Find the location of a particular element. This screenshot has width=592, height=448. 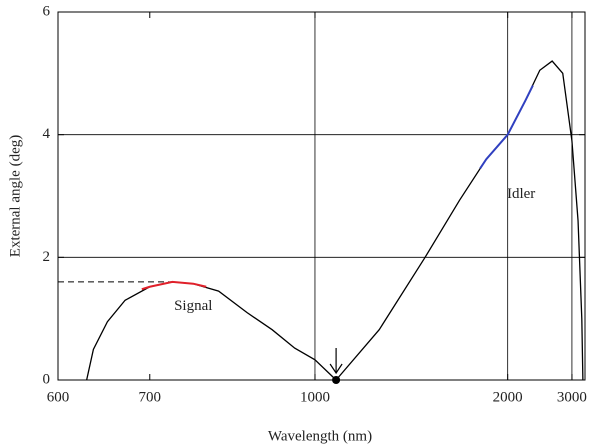

y-tick-label: 2 is located at coordinates (47, 257).